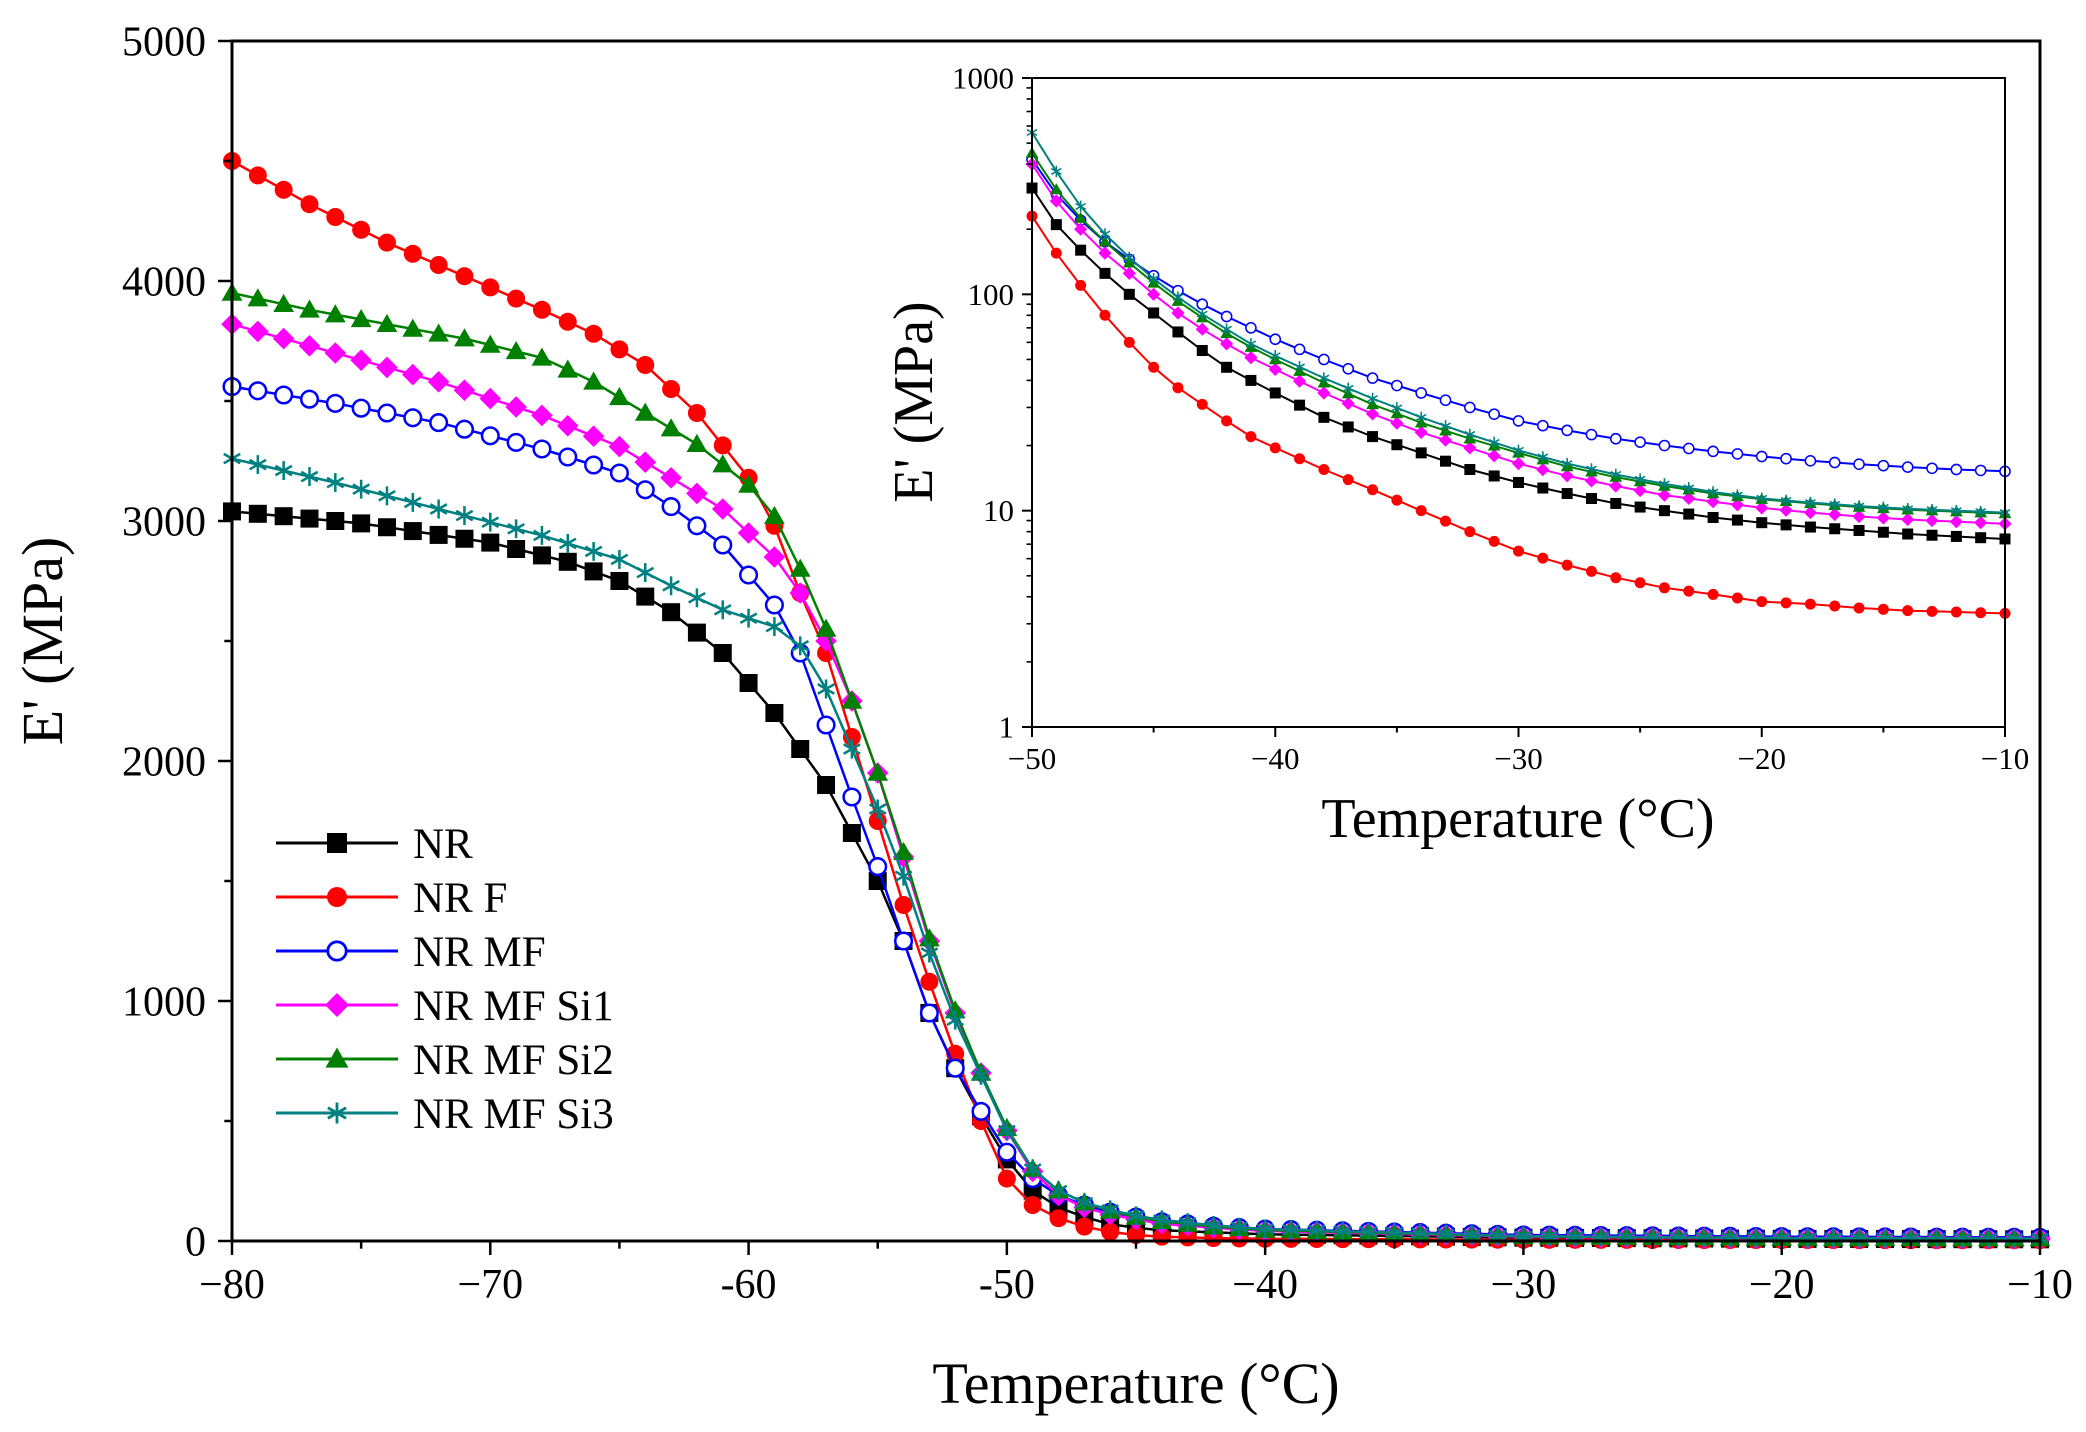 This screenshot has width=2086, height=1432. I want to click on main-x-tick-label-2: -60, so click(749, 1285).